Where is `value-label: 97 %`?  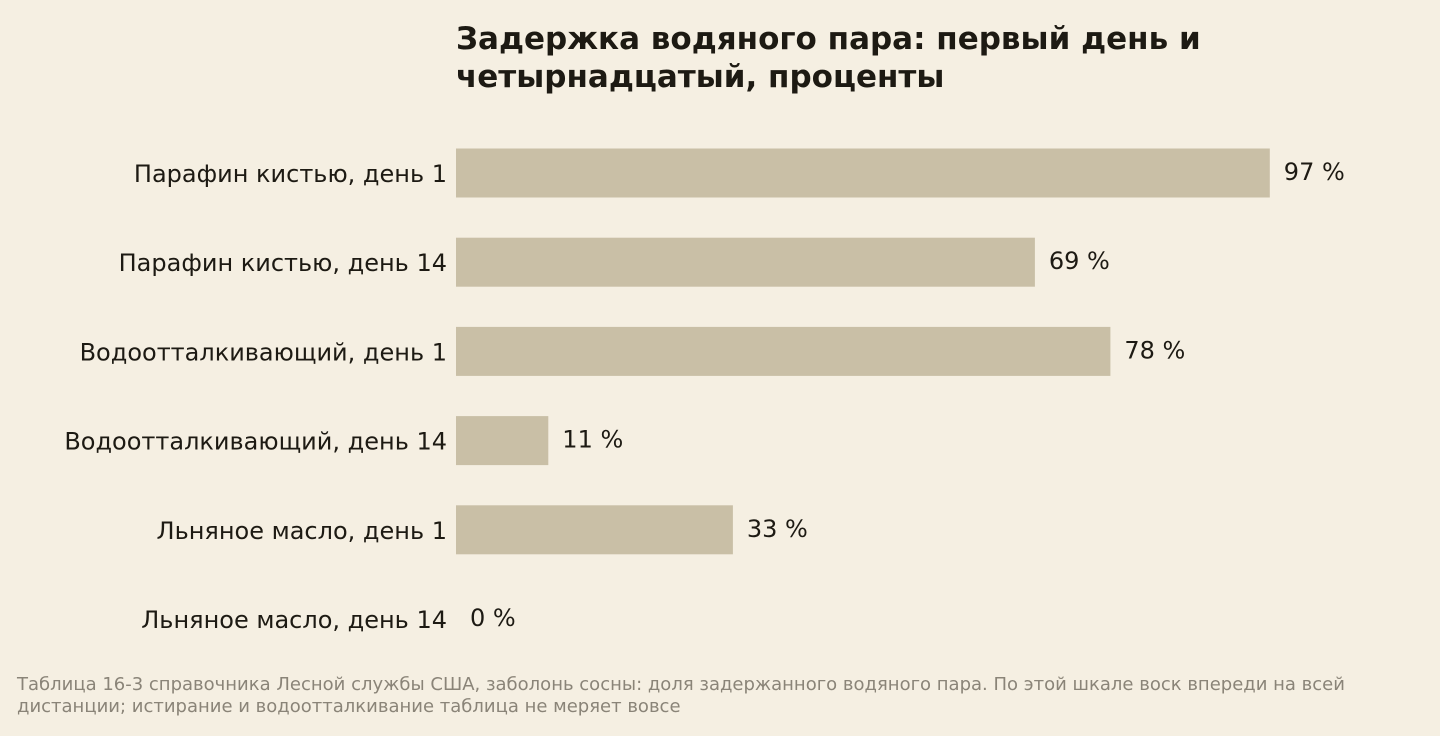 value-label: 97 % is located at coordinates (1314, 172).